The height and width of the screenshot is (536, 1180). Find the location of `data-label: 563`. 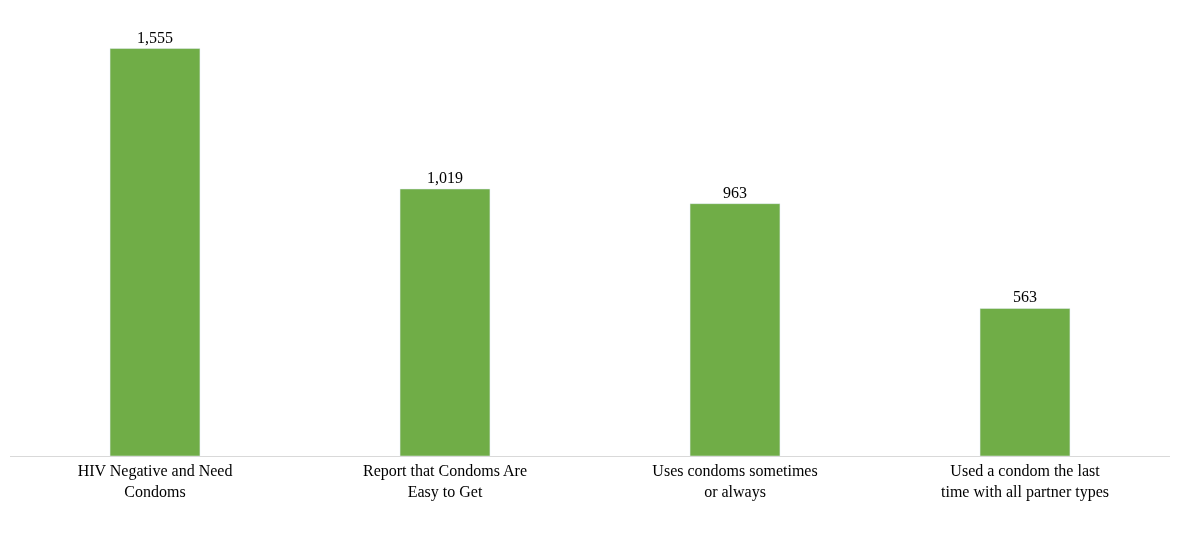

data-label: 563 is located at coordinates (1025, 297).